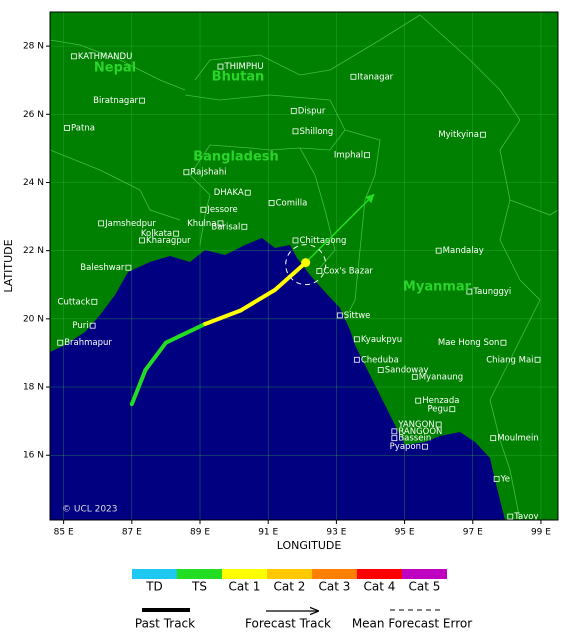 This screenshot has height=639, width=580. Describe the element at coordinates (541, 533) in the screenshot. I see `x-tick-label: 99 E` at that location.